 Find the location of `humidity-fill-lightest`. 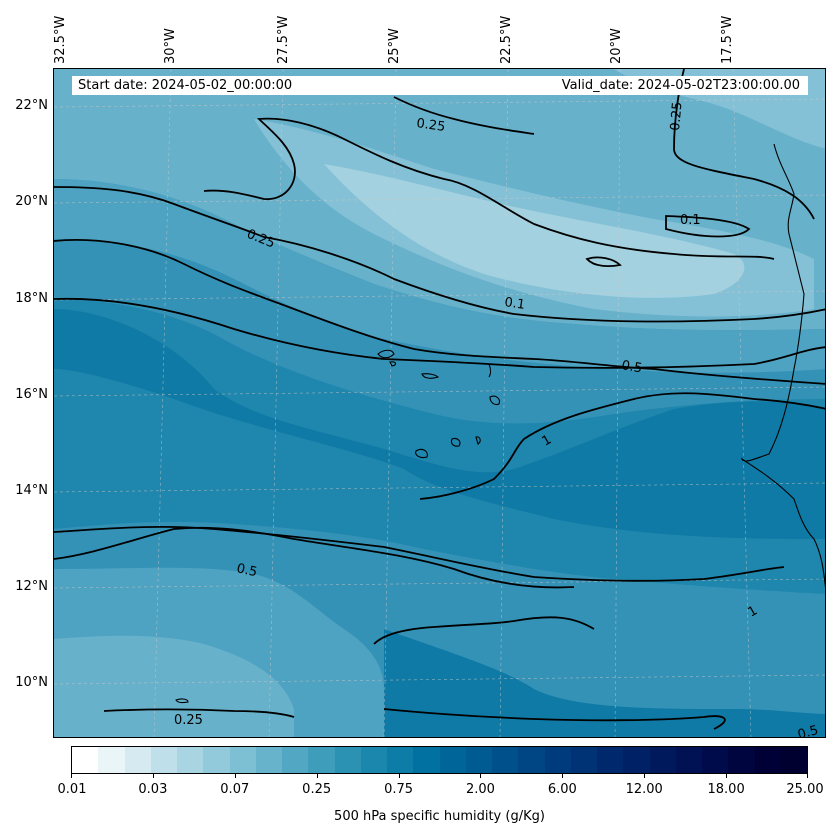

humidity-fill-lightest is located at coordinates (534, 231).